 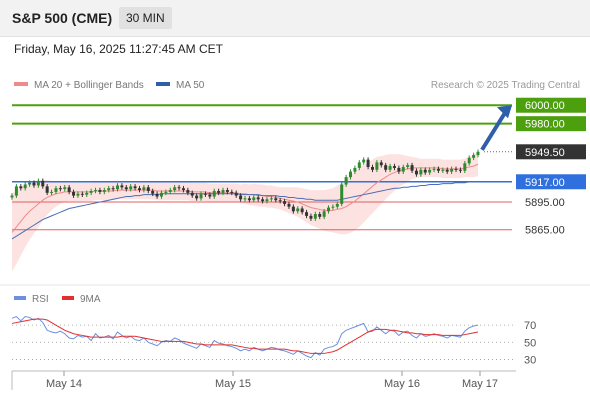 What do you see at coordinates (68, 298) in the screenshot?
I see `rsi-ma-swatch` at bounding box center [68, 298].